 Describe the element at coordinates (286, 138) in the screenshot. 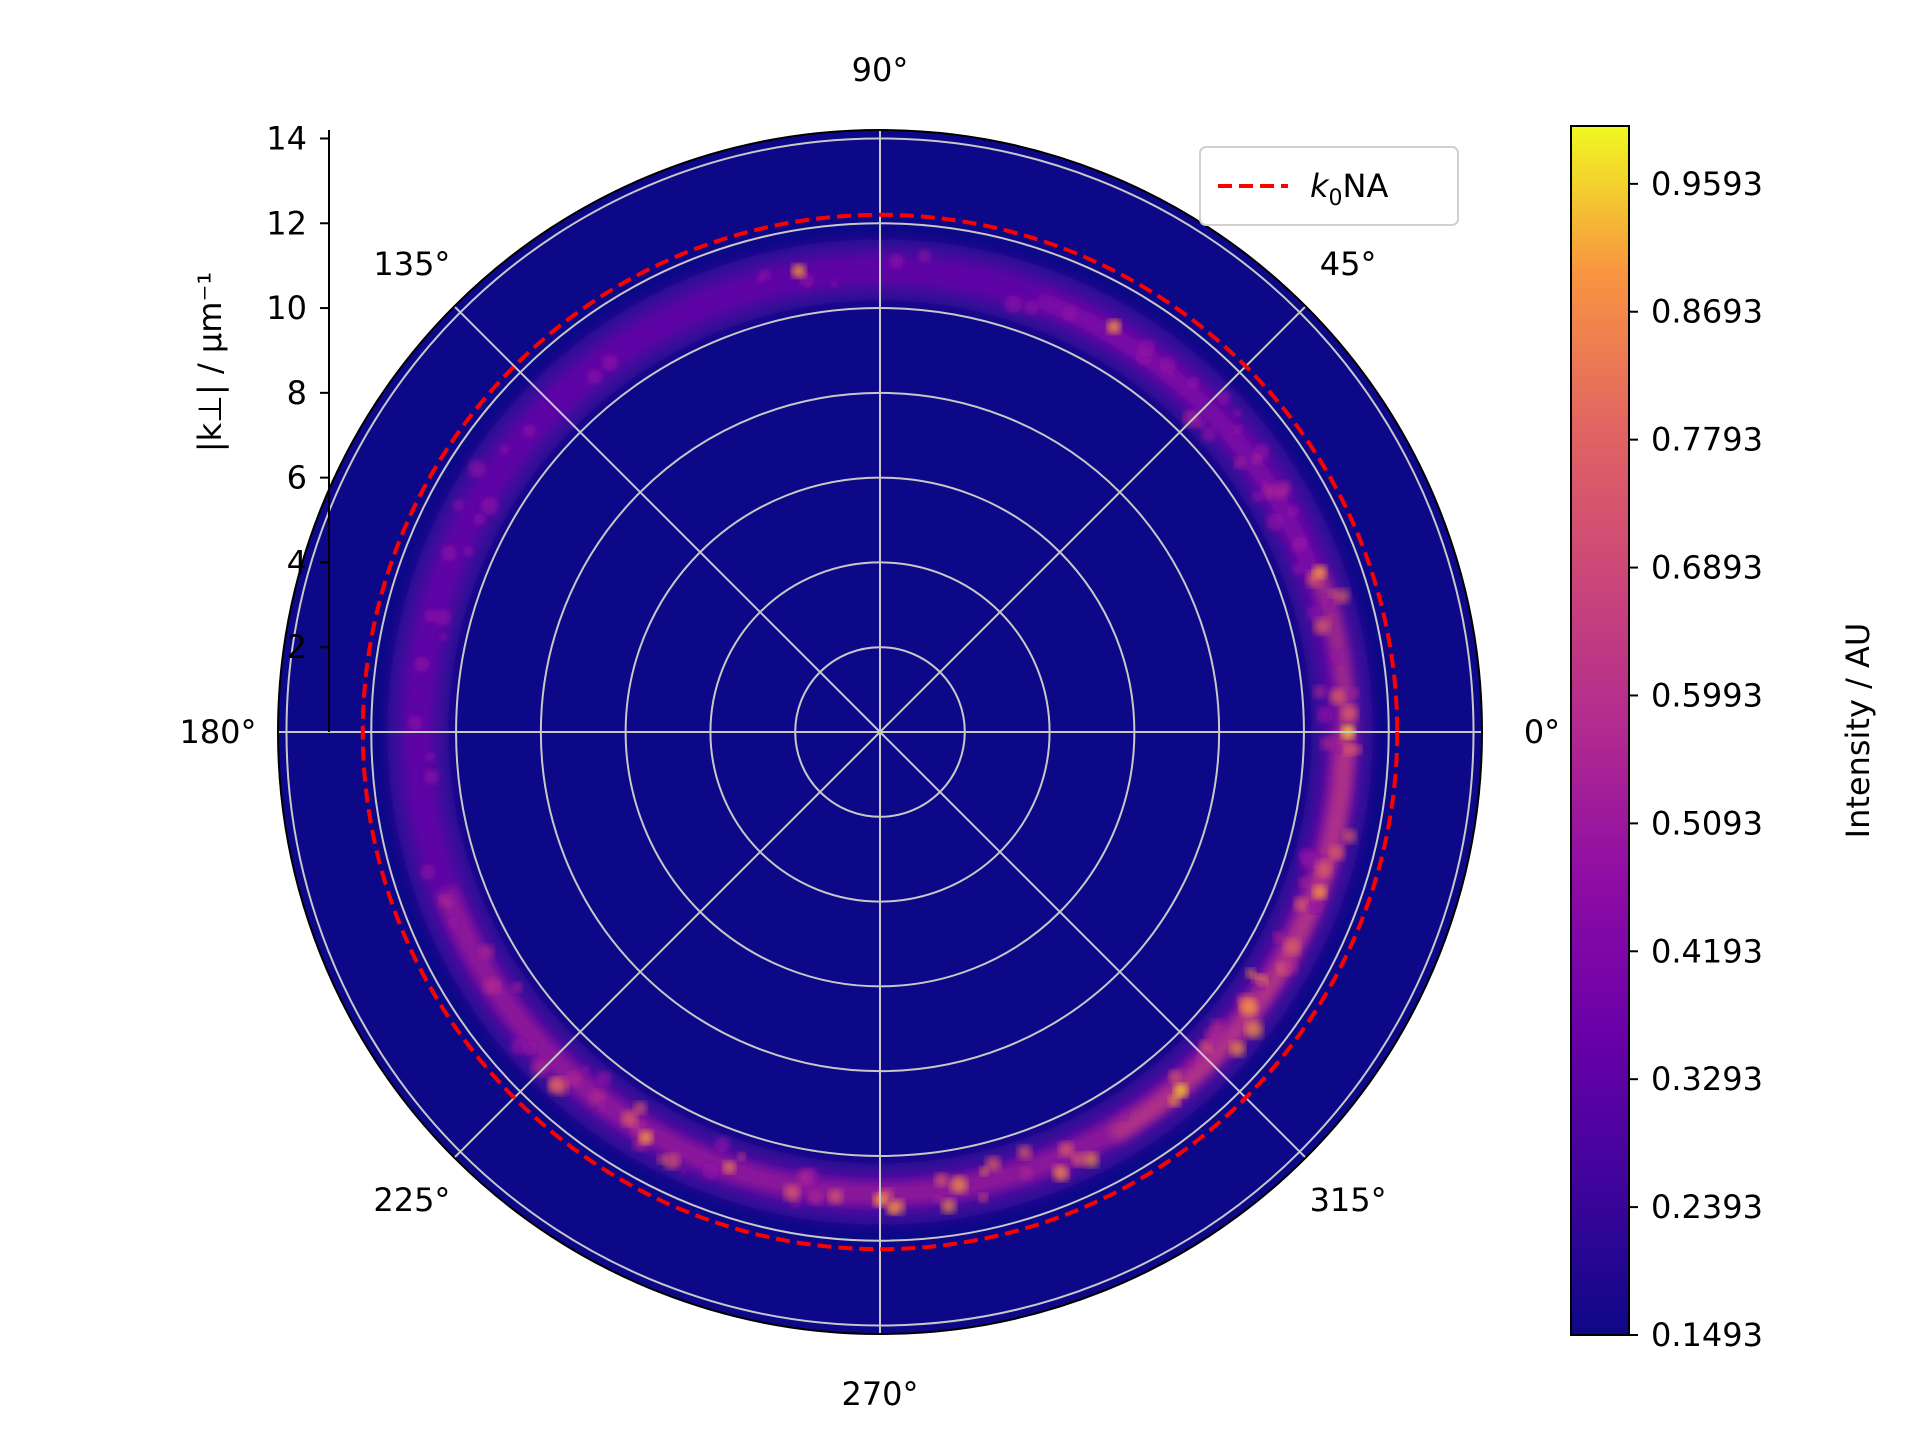

I see `radial-tick-label-14: 14` at that location.